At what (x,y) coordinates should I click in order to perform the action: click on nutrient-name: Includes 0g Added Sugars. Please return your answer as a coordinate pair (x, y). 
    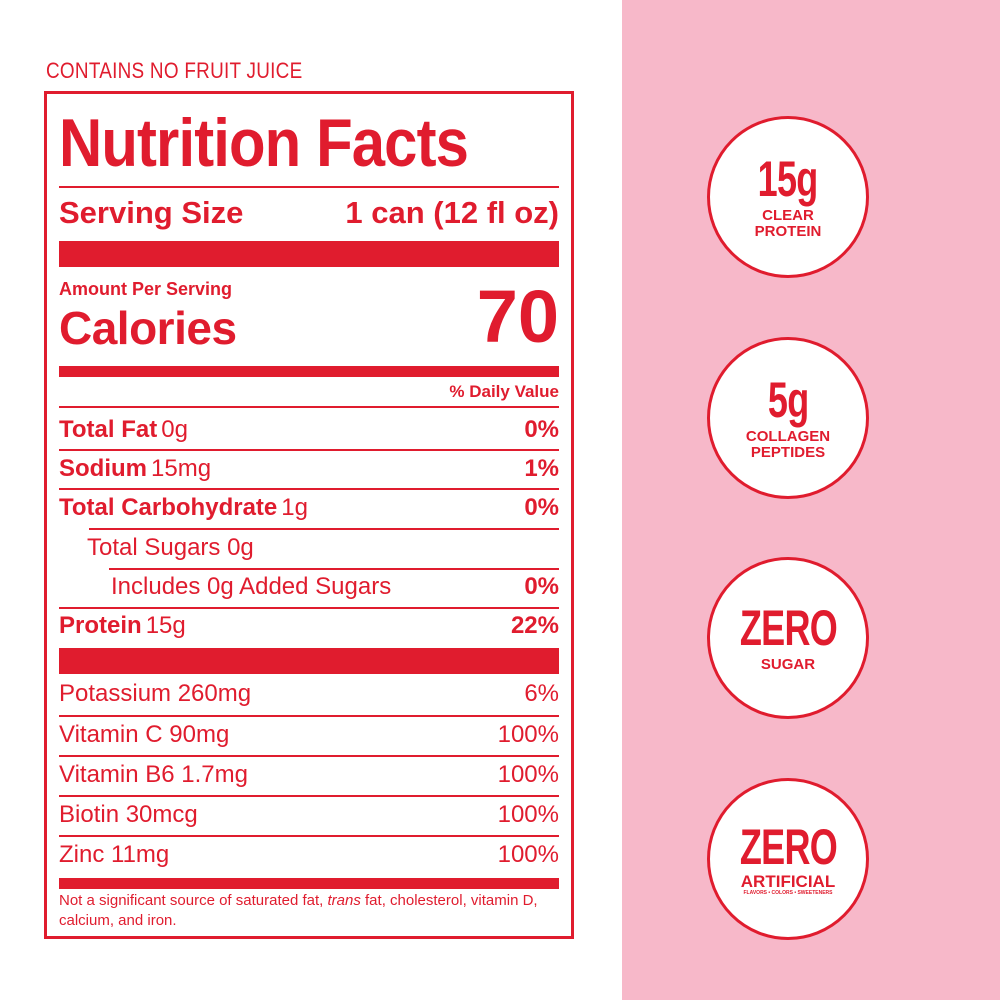
    Looking at the image, I should click on (251, 586).